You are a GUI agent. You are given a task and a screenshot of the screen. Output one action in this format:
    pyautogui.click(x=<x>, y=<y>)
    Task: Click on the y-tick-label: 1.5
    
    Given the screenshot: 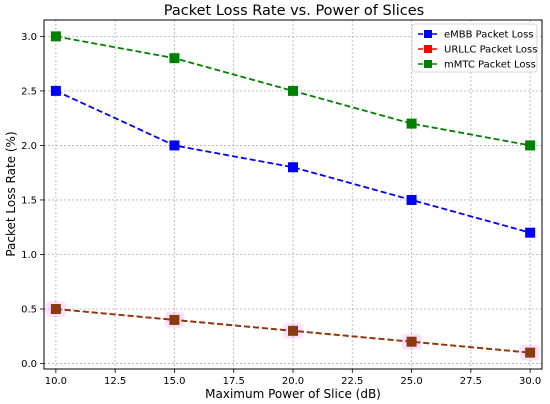 What is the action you would take?
    pyautogui.click(x=29, y=200)
    